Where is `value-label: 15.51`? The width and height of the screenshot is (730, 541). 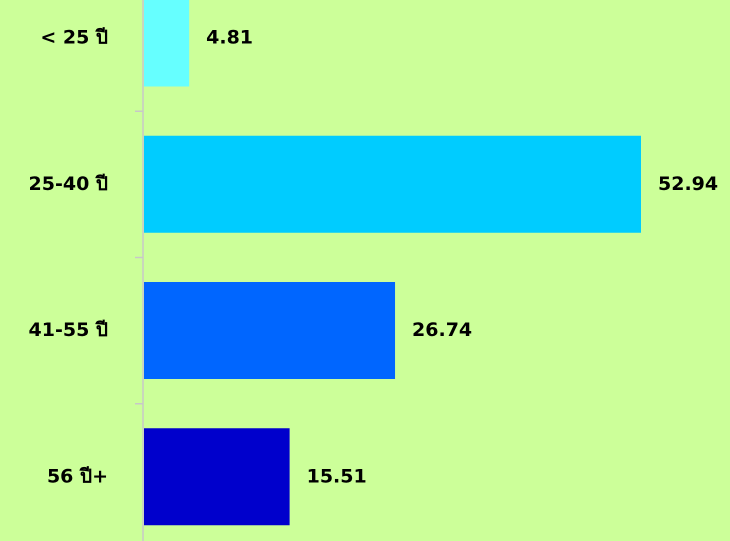
value-label: 15.51 is located at coordinates (337, 476).